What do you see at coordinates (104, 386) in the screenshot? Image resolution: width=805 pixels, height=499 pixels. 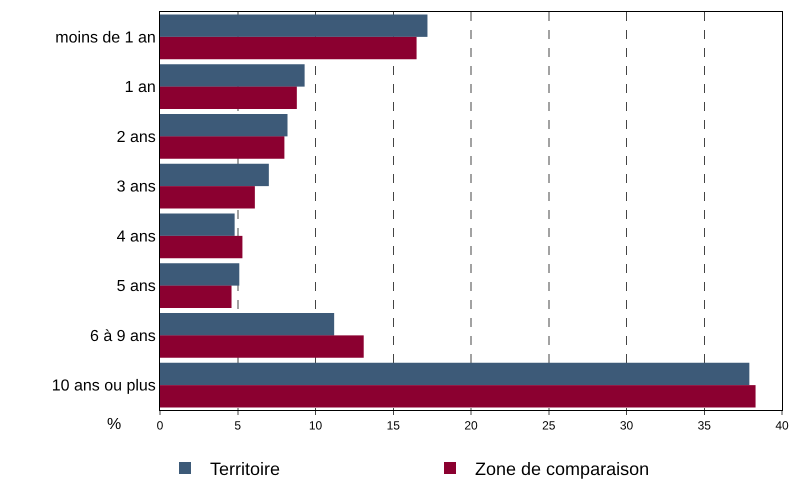 I see `y-tick-label: 10 ans ou plus` at bounding box center [104, 386].